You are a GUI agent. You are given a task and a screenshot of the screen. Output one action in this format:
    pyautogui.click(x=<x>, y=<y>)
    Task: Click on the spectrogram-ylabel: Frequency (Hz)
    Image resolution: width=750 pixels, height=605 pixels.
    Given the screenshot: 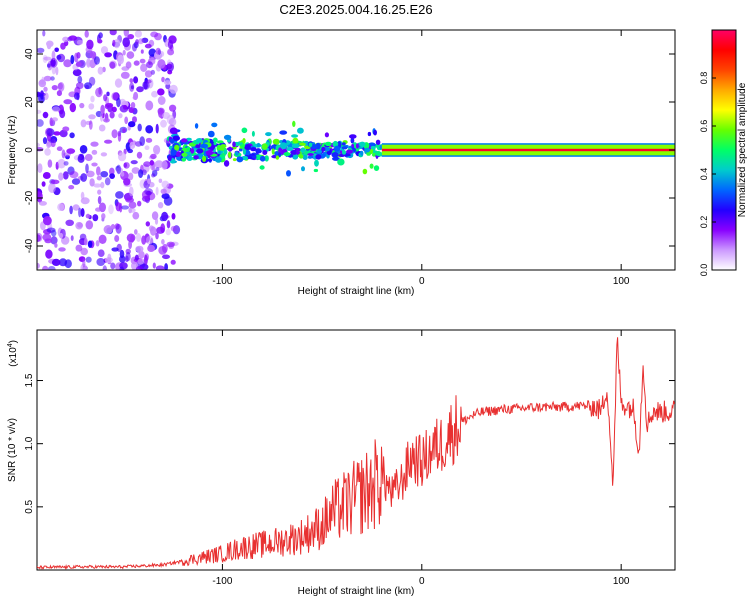 What is the action you would take?
    pyautogui.click(x=12, y=150)
    